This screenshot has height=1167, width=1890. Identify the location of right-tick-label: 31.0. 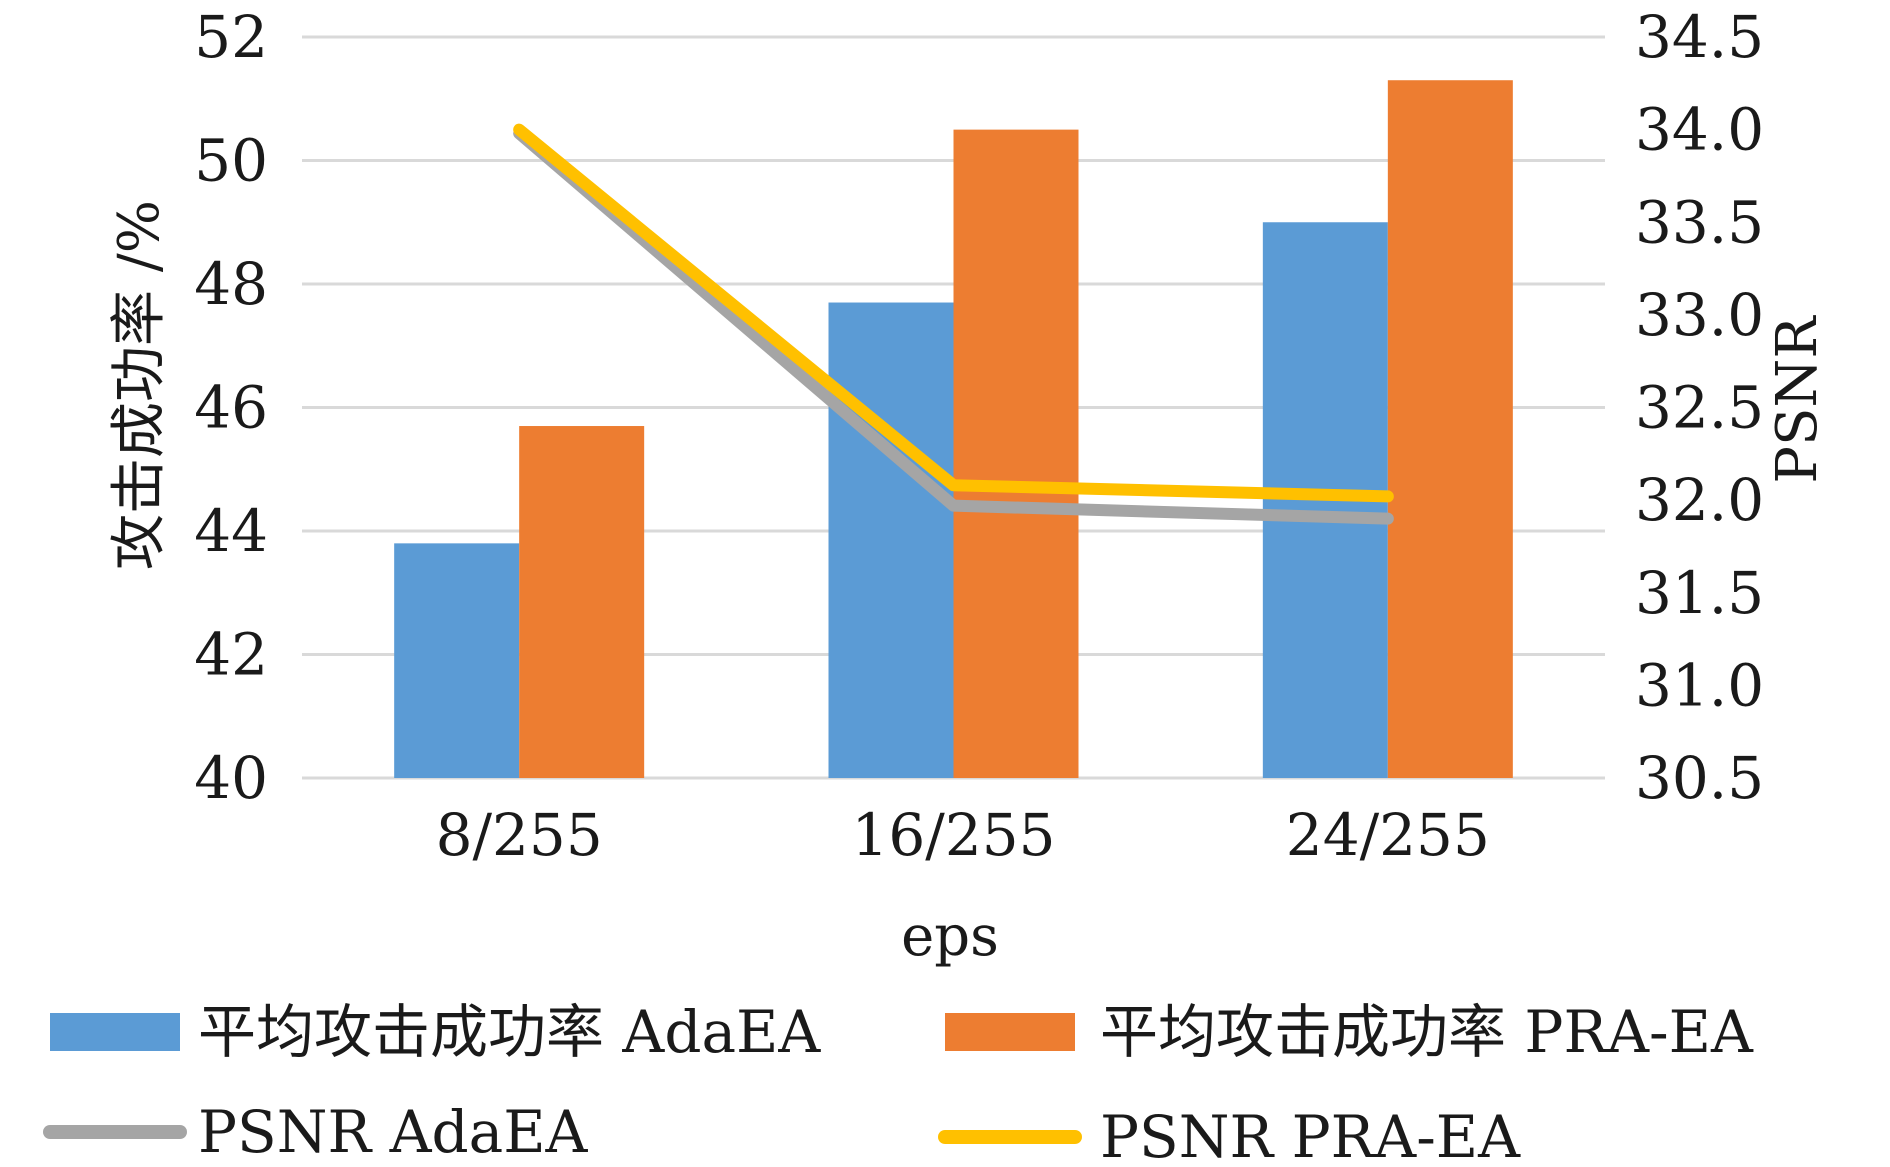
(1699, 685).